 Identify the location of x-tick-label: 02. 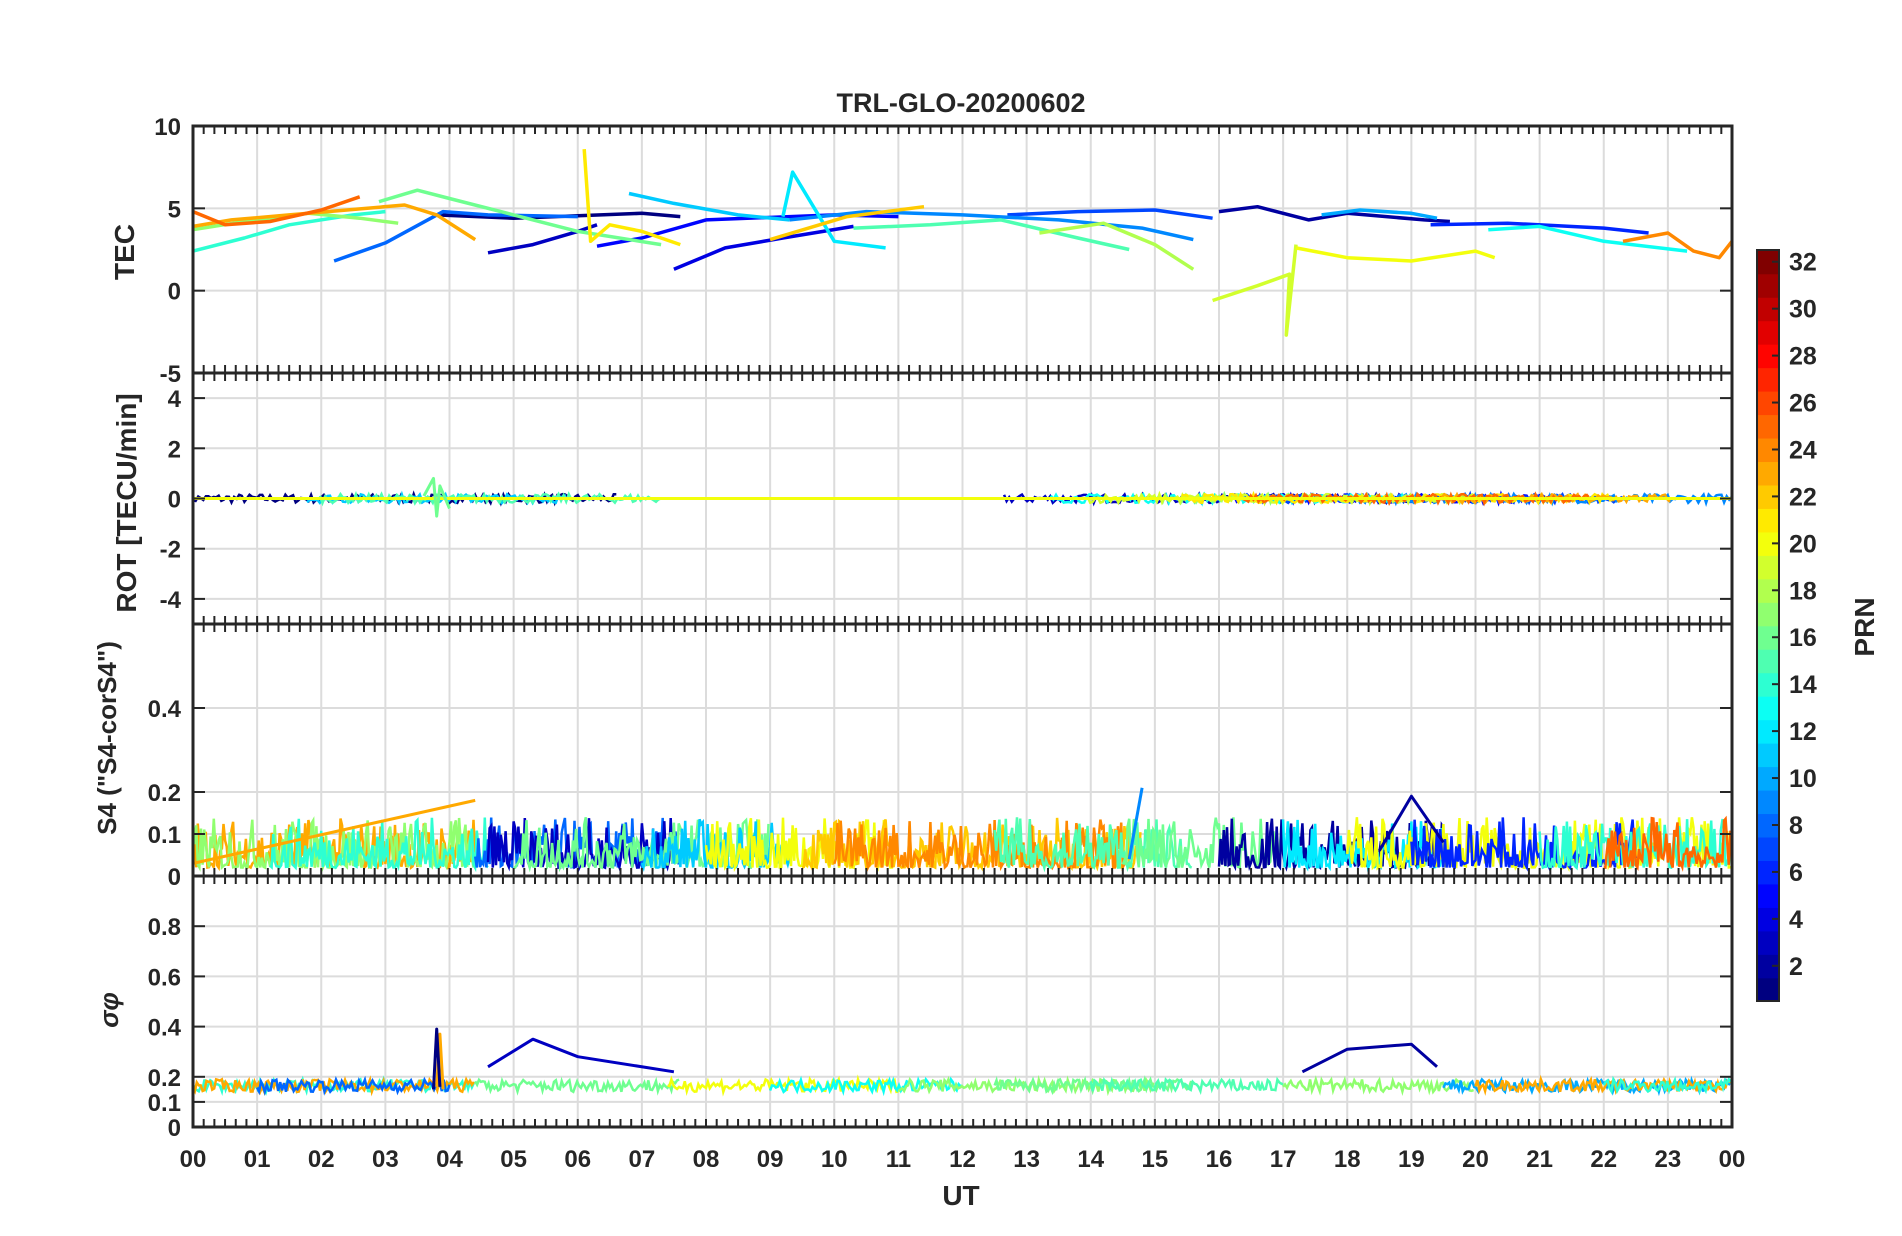
(321, 1159).